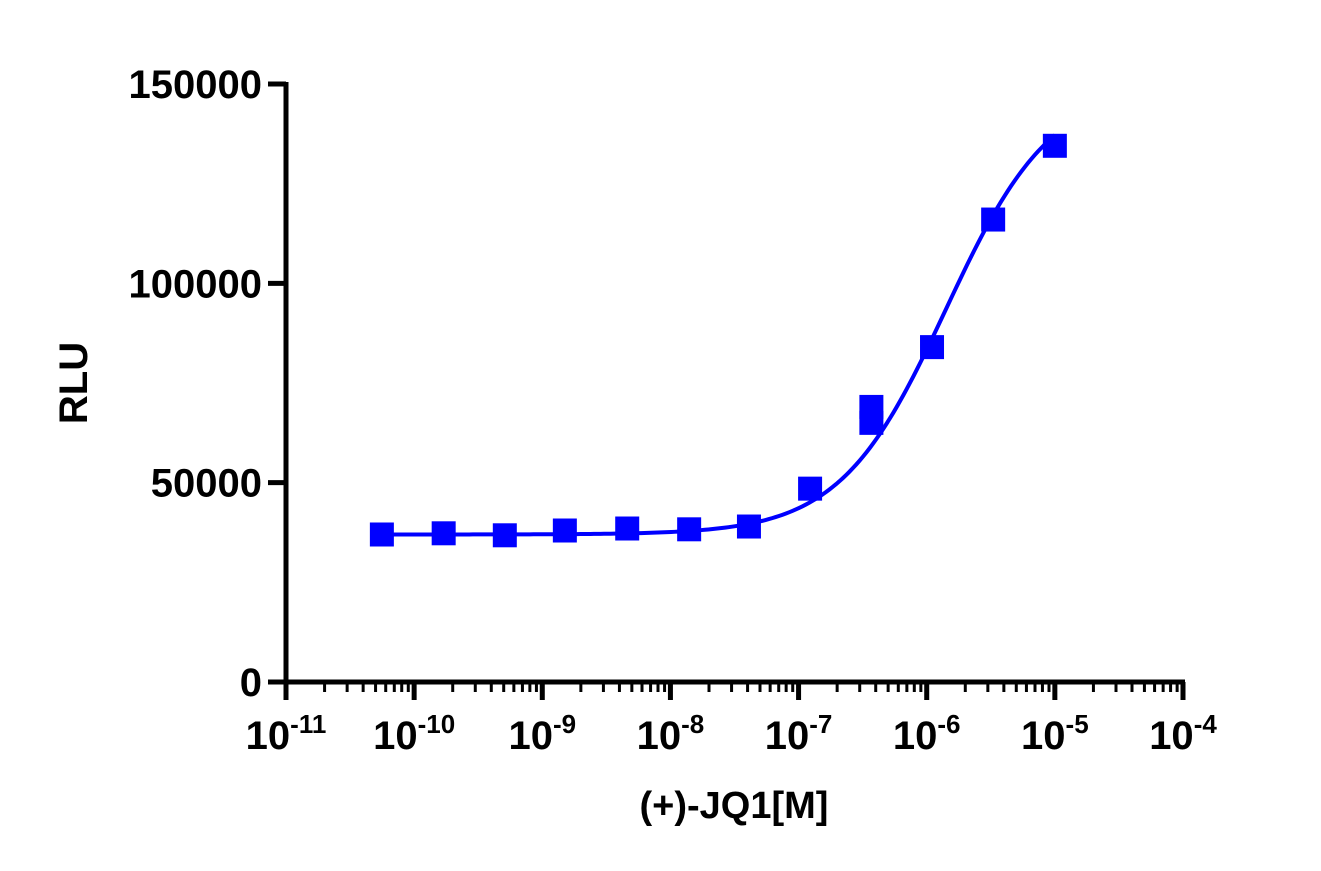 This screenshot has width=1321, height=871. Describe the element at coordinates (251, 683) in the screenshot. I see `y-tick-label: 0` at that location.